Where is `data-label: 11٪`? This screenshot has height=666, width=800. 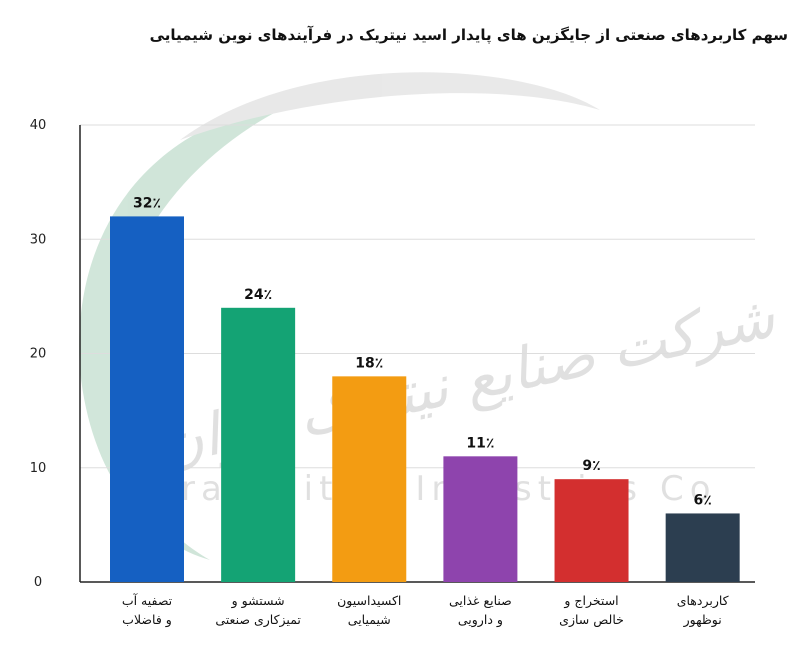
data-label: 11٪ is located at coordinates (480, 443).